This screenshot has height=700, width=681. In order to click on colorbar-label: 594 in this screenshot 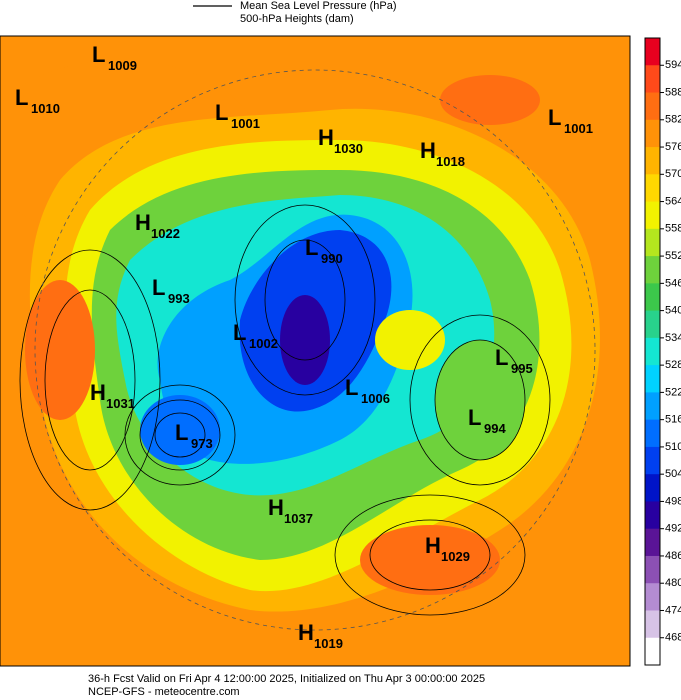, I will do `click(673, 65)`.